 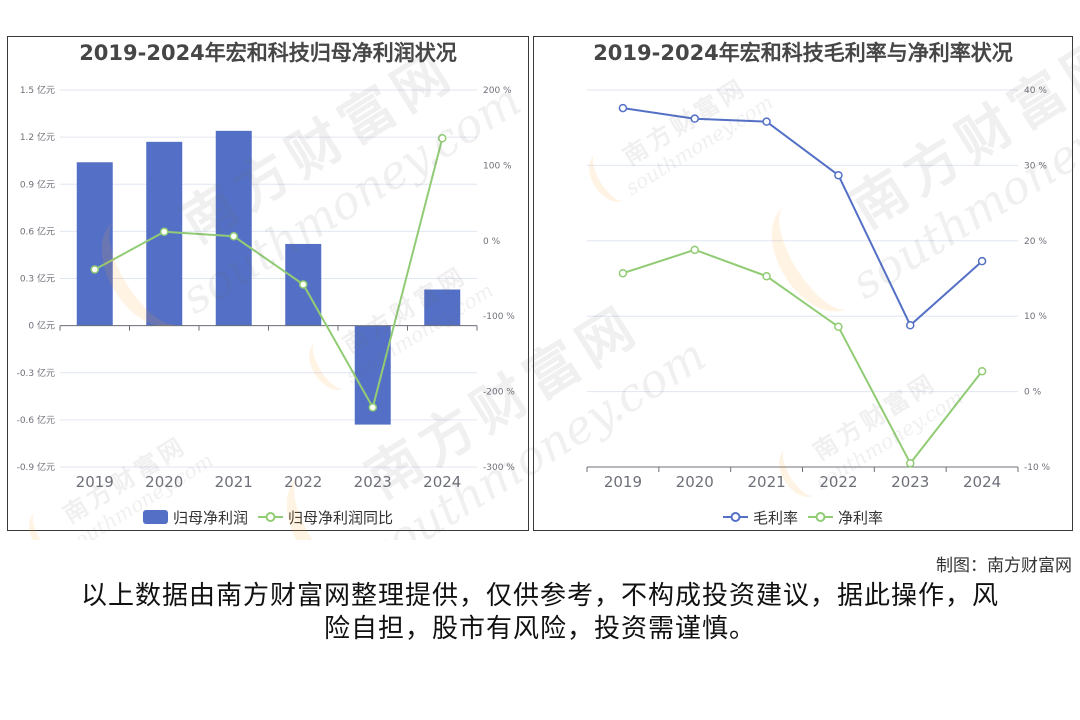 What do you see at coordinates (499, 393) in the screenshot?
I see `y-right-tick-label: -200 %` at bounding box center [499, 393].